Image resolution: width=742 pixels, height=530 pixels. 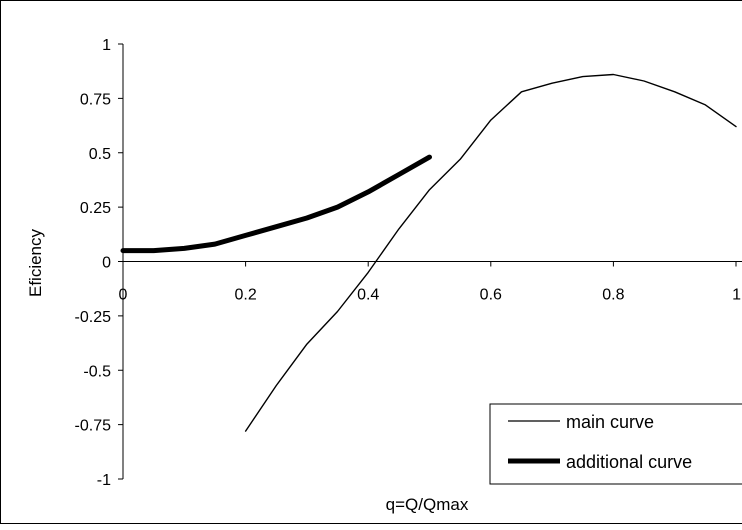 I want to click on x-tick-label: 0.8, so click(x=613, y=295).